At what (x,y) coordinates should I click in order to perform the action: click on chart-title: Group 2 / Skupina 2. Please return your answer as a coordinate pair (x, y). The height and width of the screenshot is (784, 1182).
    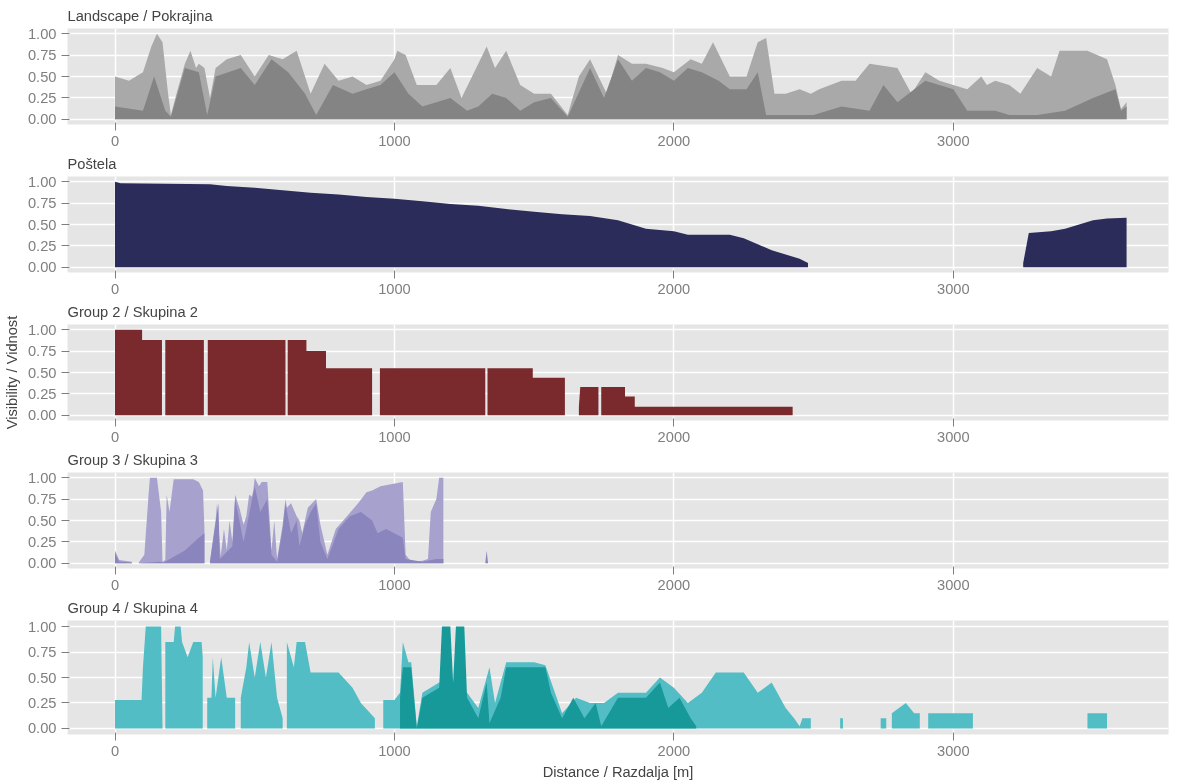
    Looking at the image, I should click on (132, 311).